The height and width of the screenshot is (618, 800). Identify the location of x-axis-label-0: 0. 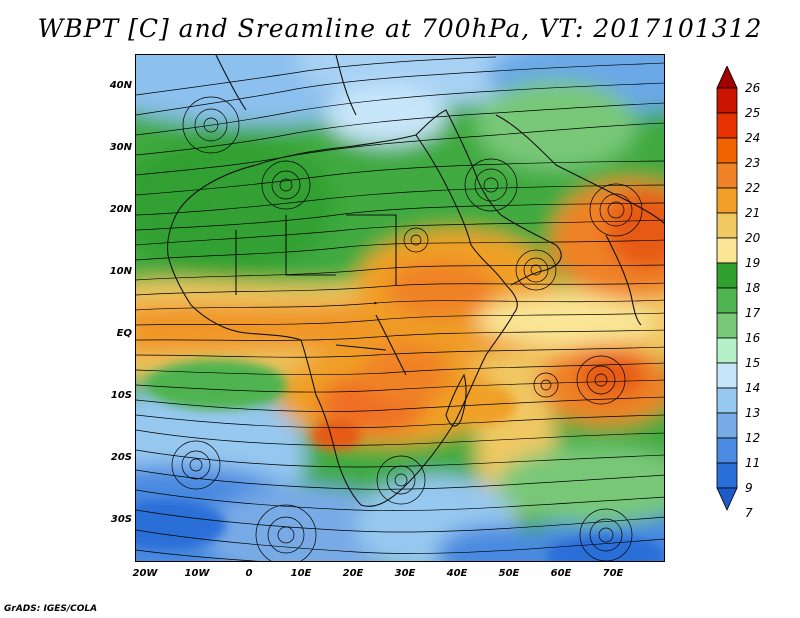
(249, 573).